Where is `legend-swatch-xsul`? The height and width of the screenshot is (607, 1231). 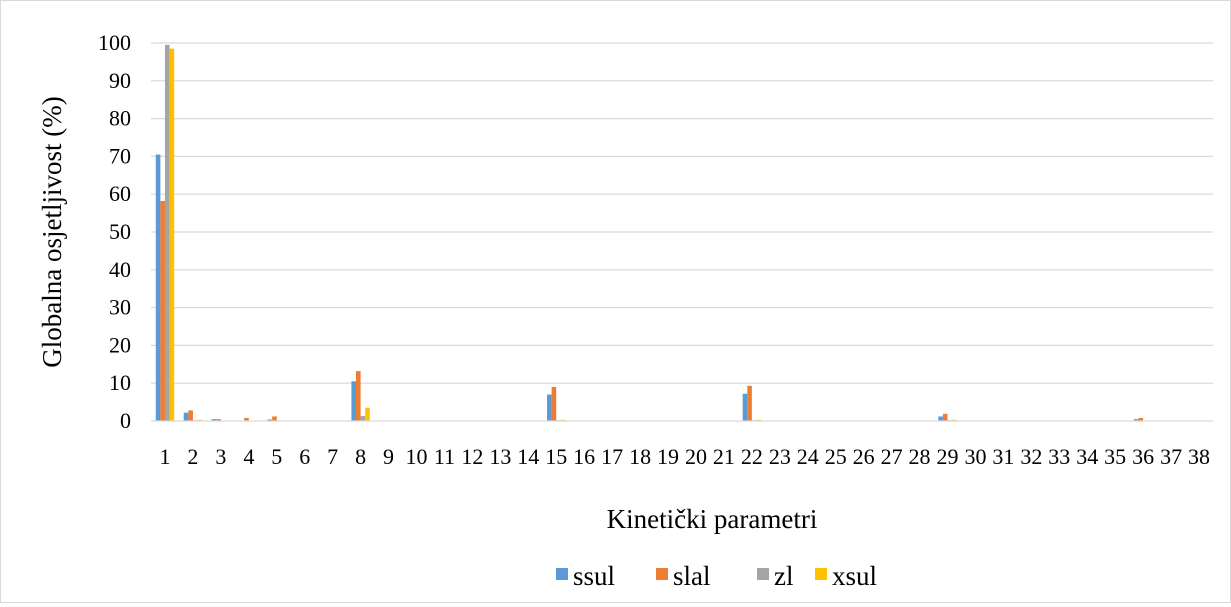 legend-swatch-xsul is located at coordinates (821, 574).